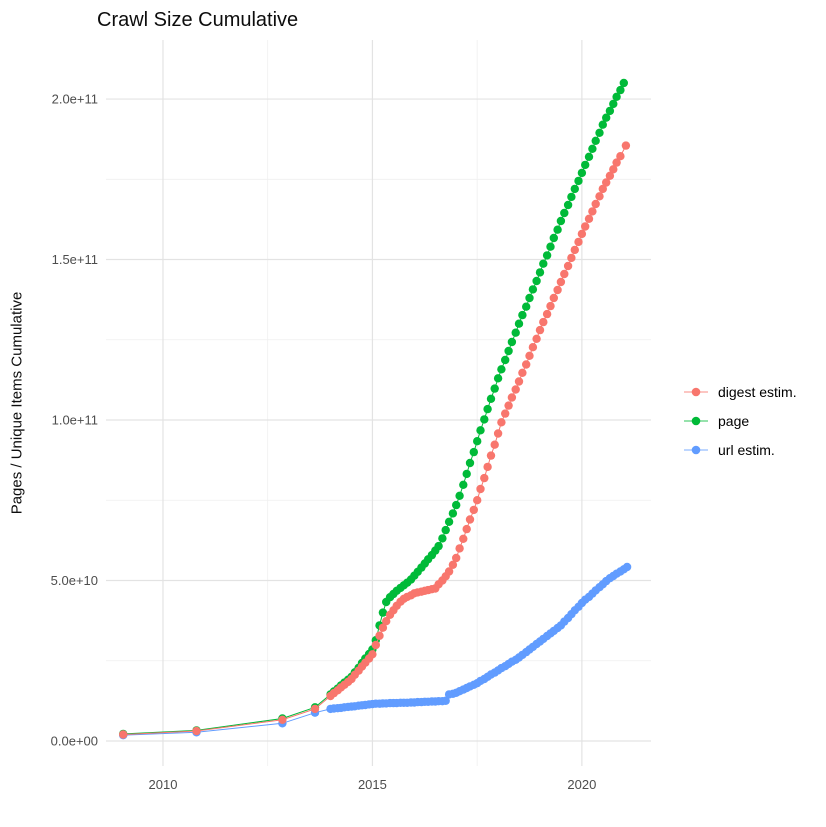 Image resolution: width=826 pixels, height=827 pixels. What do you see at coordinates (716, 421) in the screenshot?
I see `legend-item-page: page` at bounding box center [716, 421].